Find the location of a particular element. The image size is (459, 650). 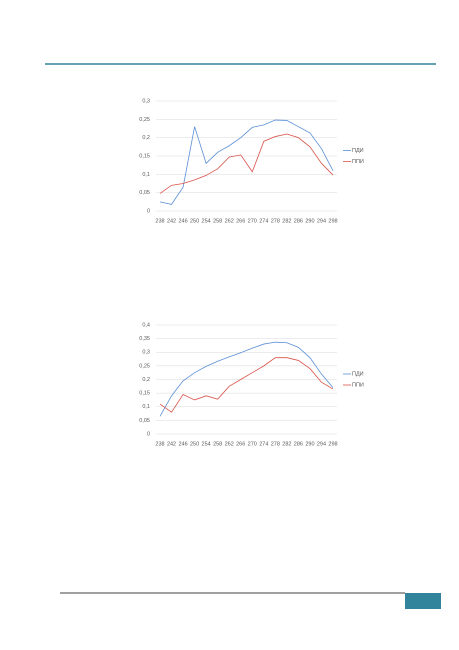

y-tick-label: 0,4 is located at coordinates (146, 325).